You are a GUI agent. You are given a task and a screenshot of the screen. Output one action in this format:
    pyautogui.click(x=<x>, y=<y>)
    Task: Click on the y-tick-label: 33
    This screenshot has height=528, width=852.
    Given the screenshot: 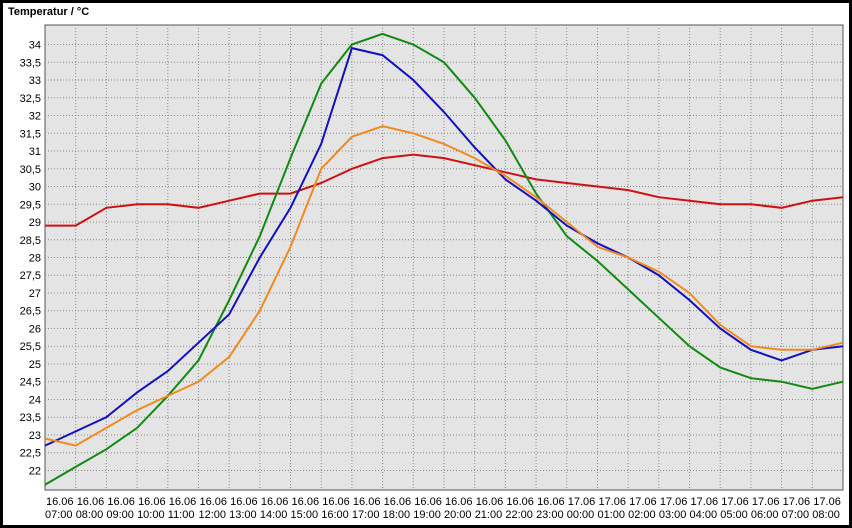 What is the action you would take?
    pyautogui.click(x=35, y=81)
    